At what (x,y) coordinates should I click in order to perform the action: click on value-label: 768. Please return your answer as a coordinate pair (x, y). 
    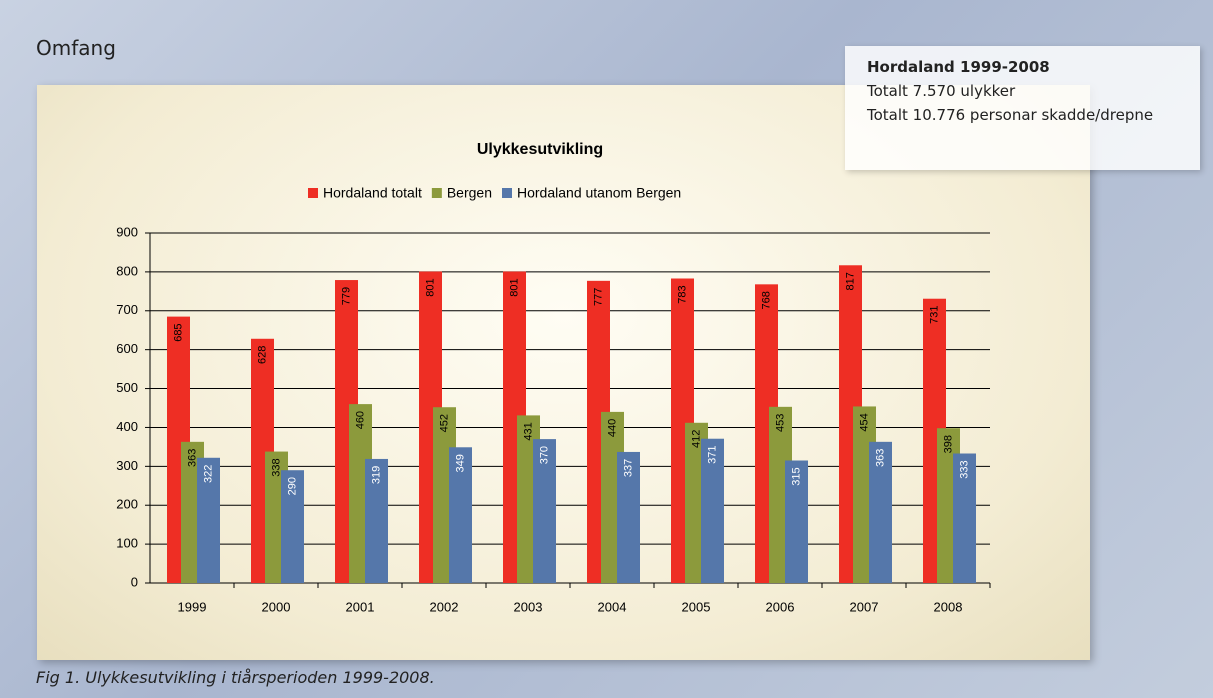
    Looking at the image, I should click on (766, 300).